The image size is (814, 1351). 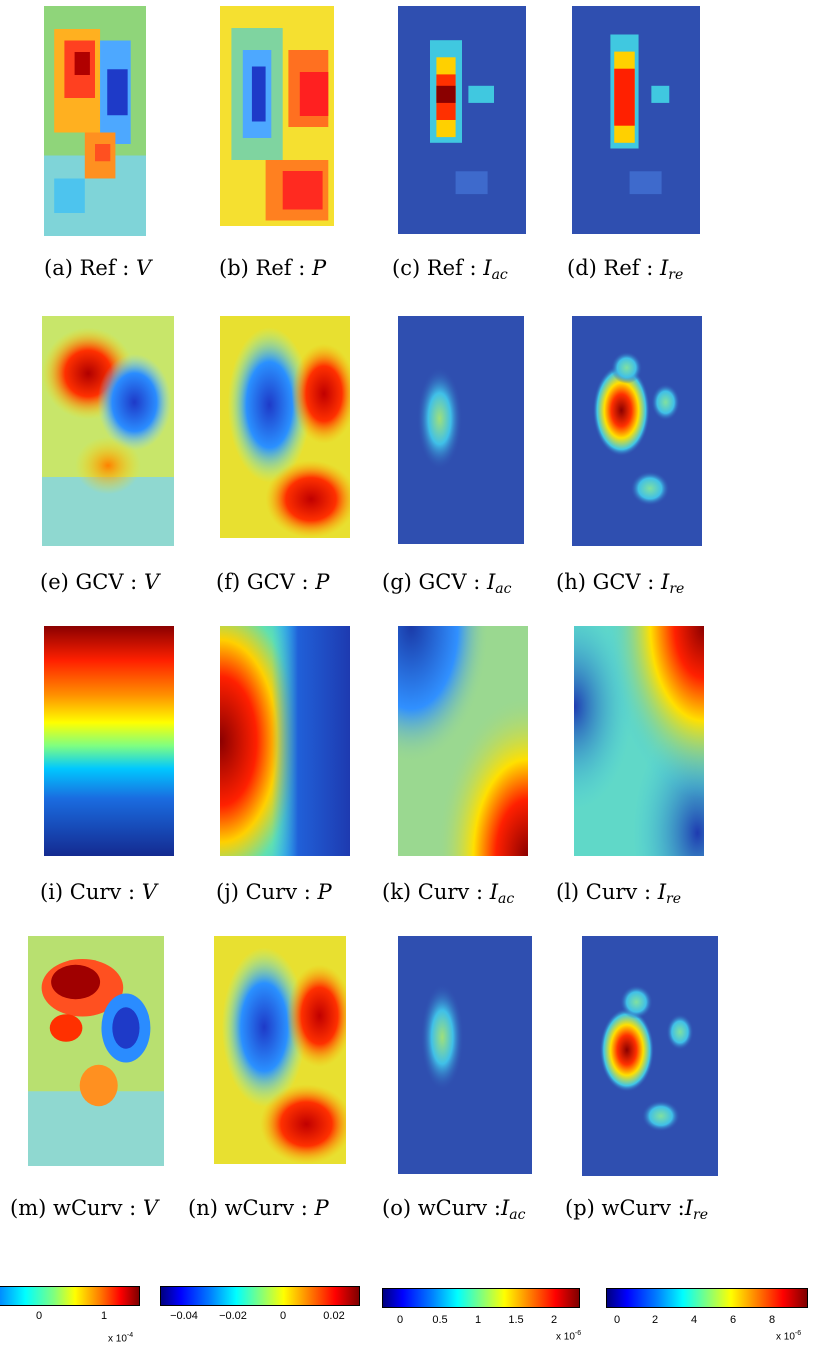 What do you see at coordinates (184, 1316) in the screenshot?
I see `colorbar-p-tick: −0.04` at bounding box center [184, 1316].